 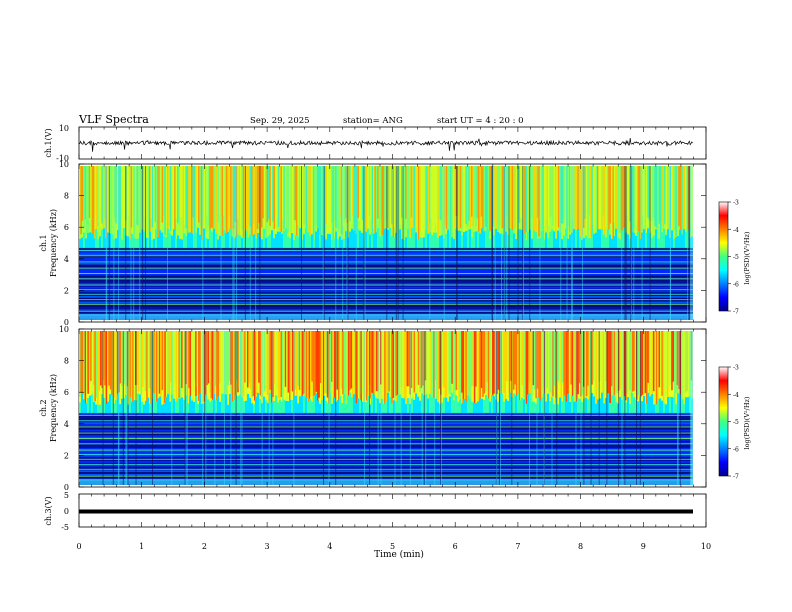 I want to click on x-tick-label: 6, so click(x=455, y=546).